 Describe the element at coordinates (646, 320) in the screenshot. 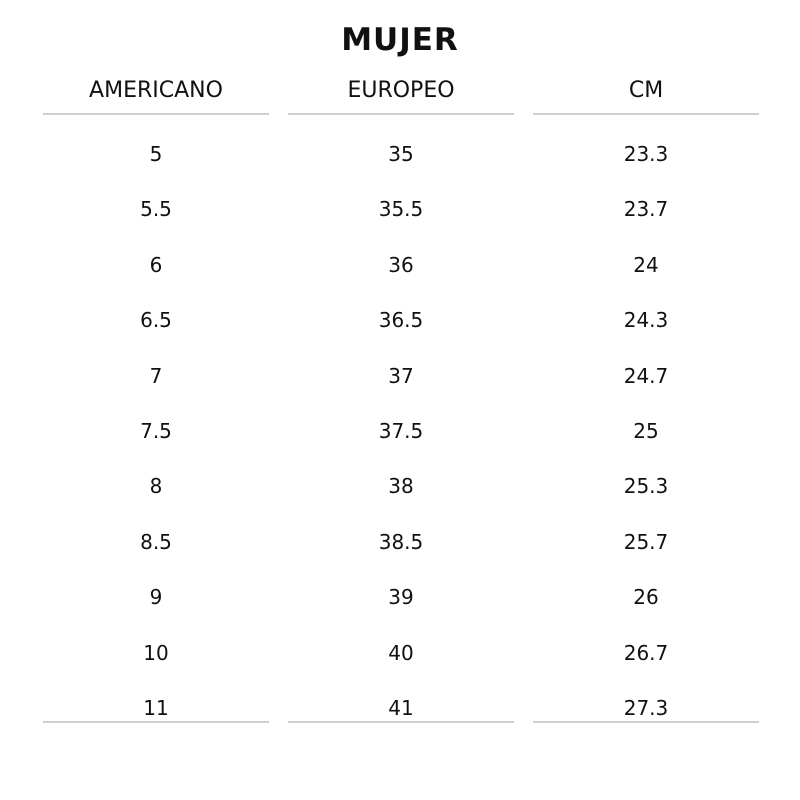

I see `table-cell: 24.3` at that location.